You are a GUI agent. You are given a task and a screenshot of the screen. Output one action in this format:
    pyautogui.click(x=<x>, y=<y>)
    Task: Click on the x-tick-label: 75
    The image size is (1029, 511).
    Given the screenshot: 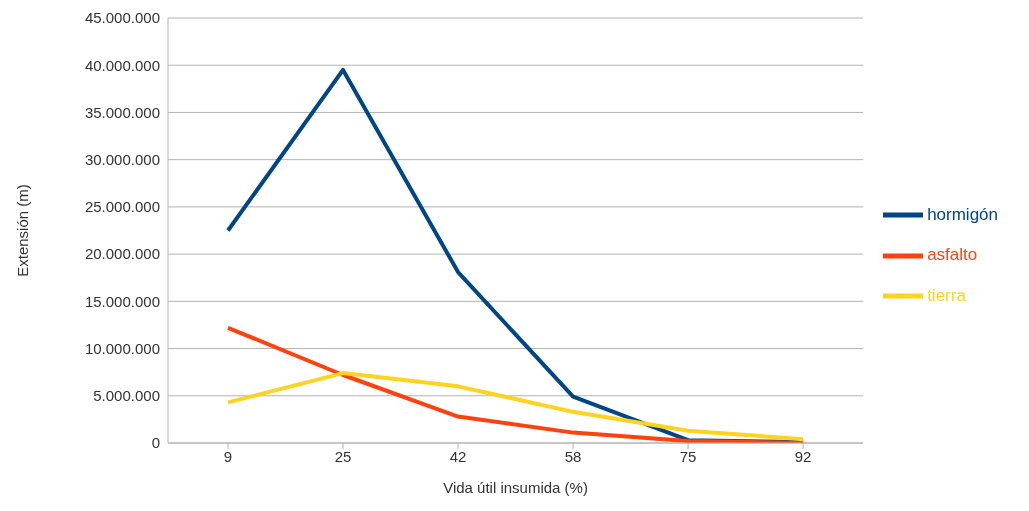 What is the action you would take?
    pyautogui.click(x=688, y=456)
    